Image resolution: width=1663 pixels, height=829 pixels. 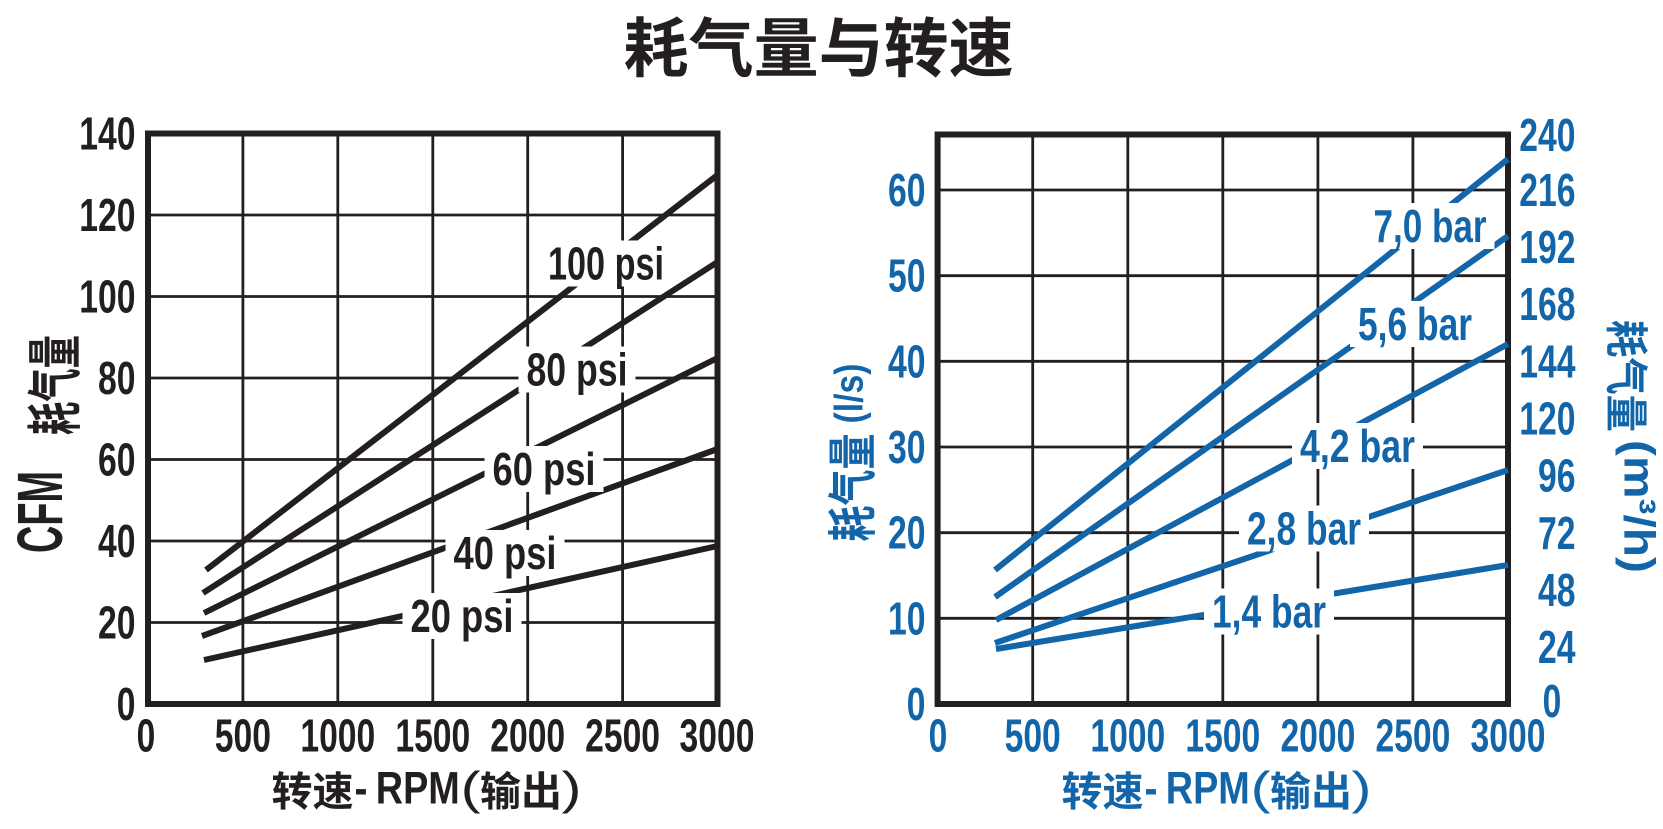 I want to click on svg-text: 24, so click(x=1557, y=647).